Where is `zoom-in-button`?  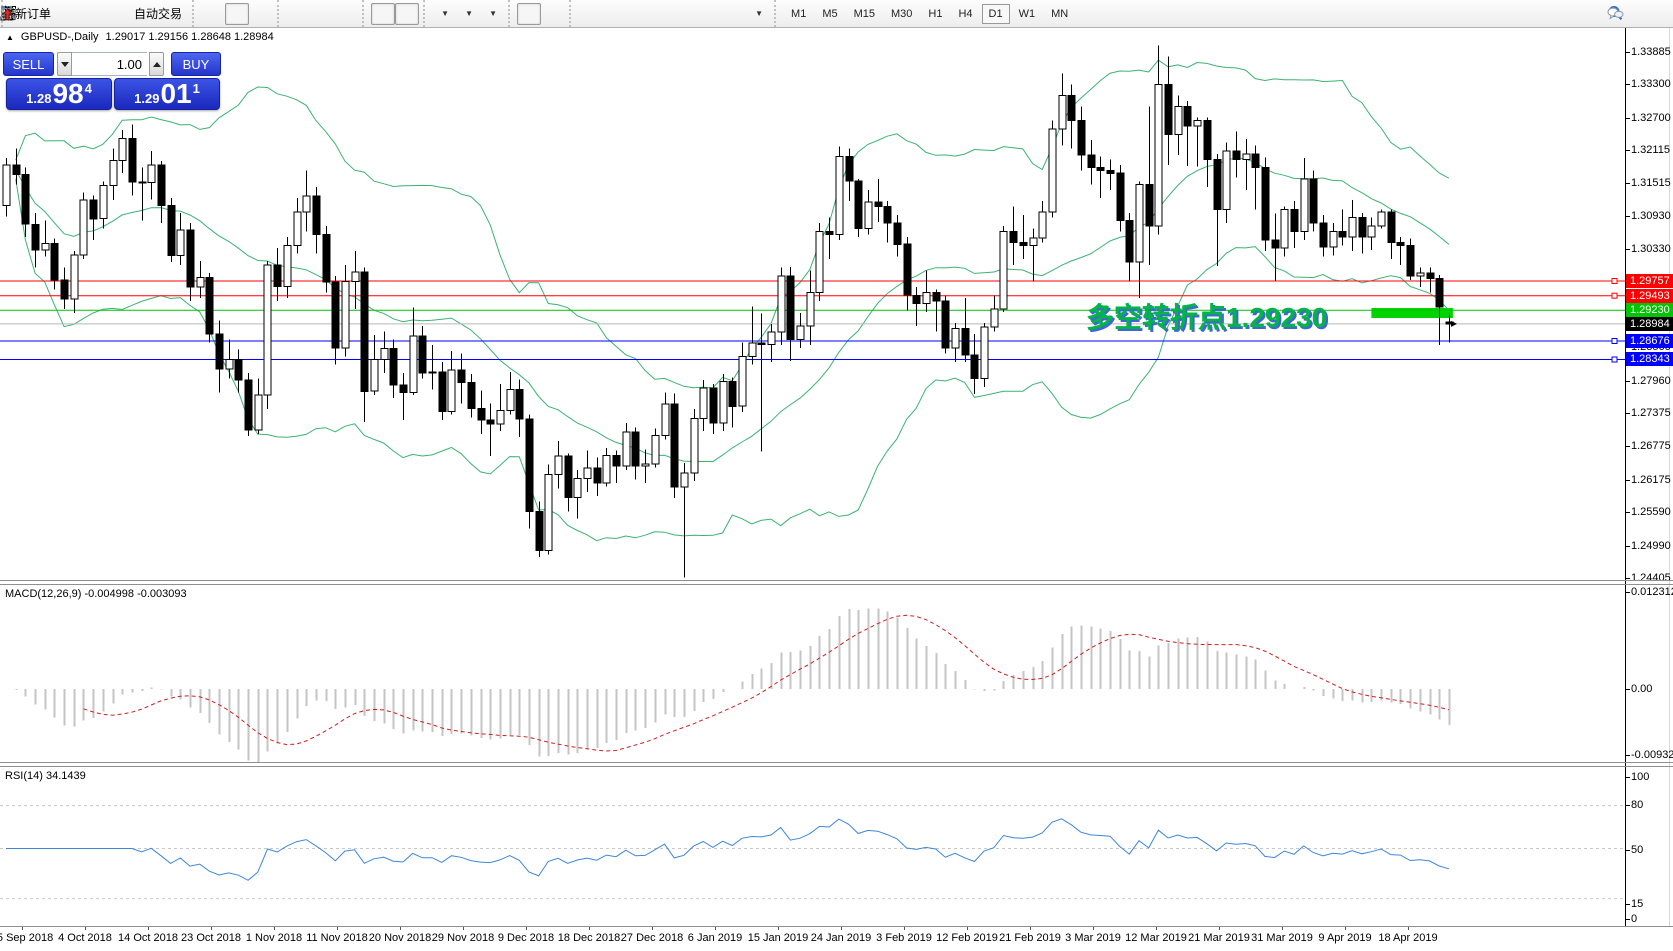 zoom-in-button is located at coordinates (155, 14).